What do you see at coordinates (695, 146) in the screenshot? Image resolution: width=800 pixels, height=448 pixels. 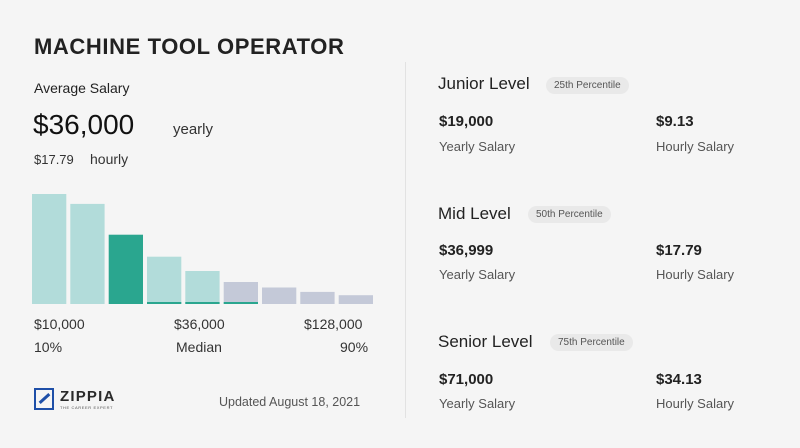 I see `hourly-label-junior: Hourly Salary` at bounding box center [695, 146].